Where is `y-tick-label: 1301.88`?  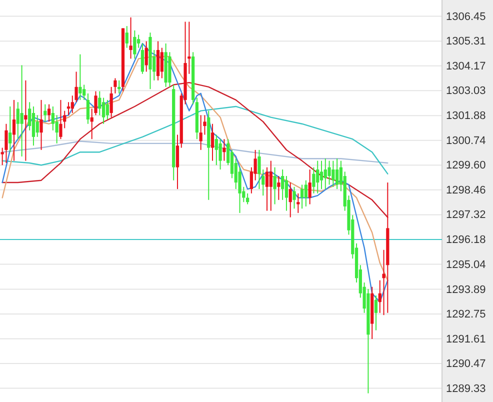 y-tick-label: 1301.88 is located at coordinates (466, 116).